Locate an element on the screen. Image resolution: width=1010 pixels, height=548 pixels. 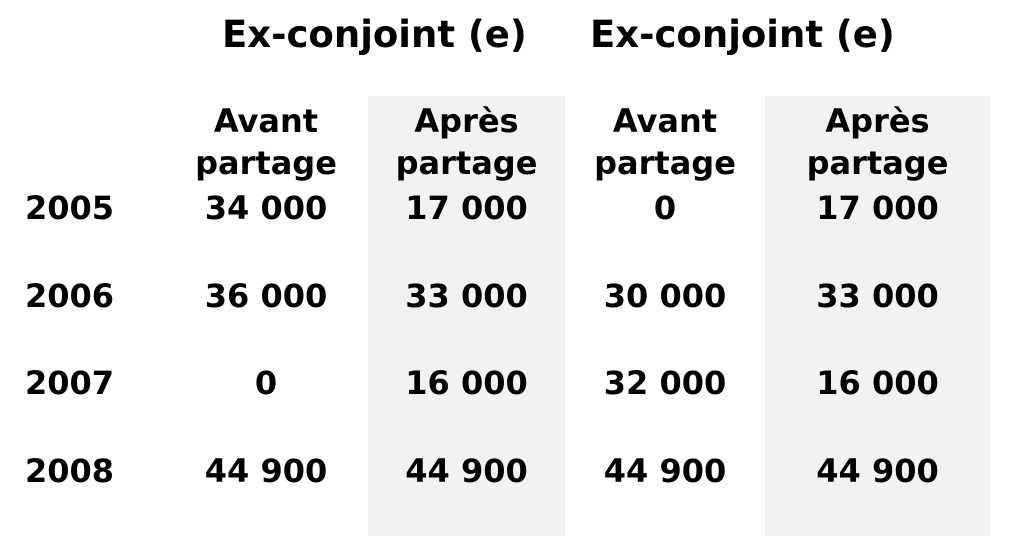
subheader-avant-2: Avant partage is located at coordinates (665, 142).